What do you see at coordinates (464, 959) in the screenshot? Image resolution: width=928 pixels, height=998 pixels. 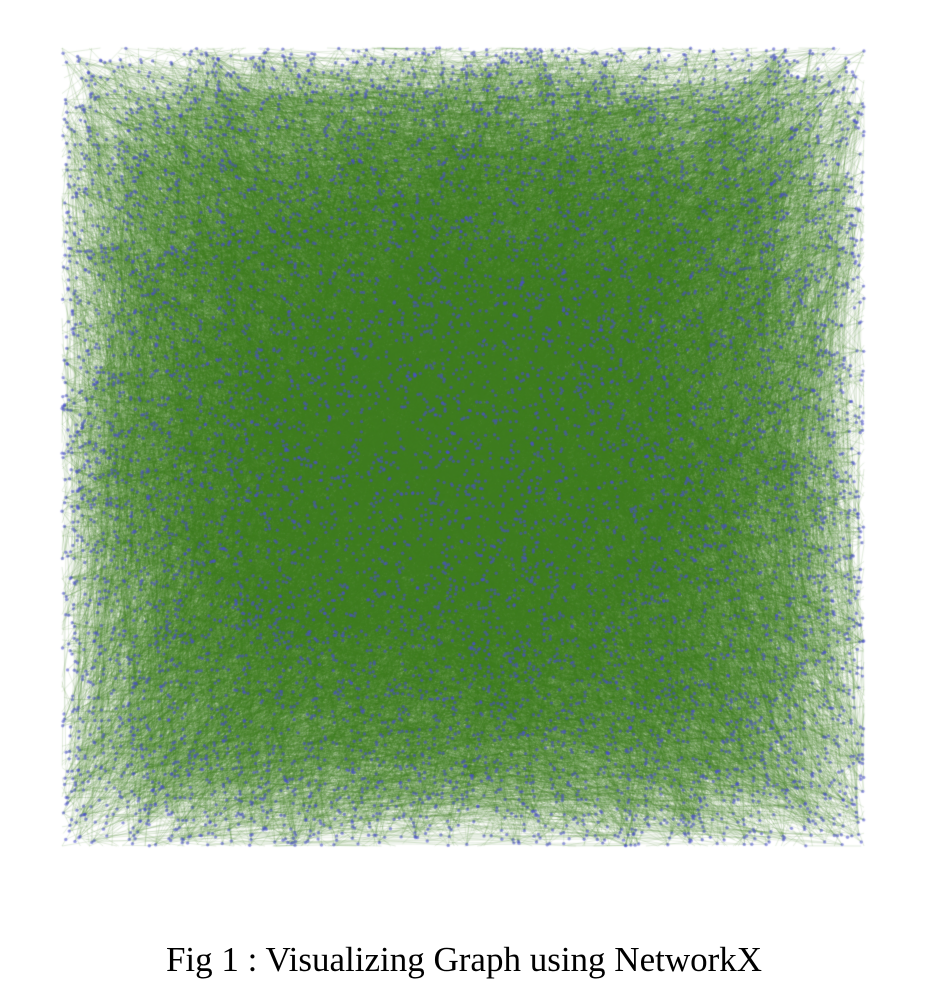 I see `figure-caption: Fig 1 : Visualizing Graph using NetworkX` at bounding box center [464, 959].